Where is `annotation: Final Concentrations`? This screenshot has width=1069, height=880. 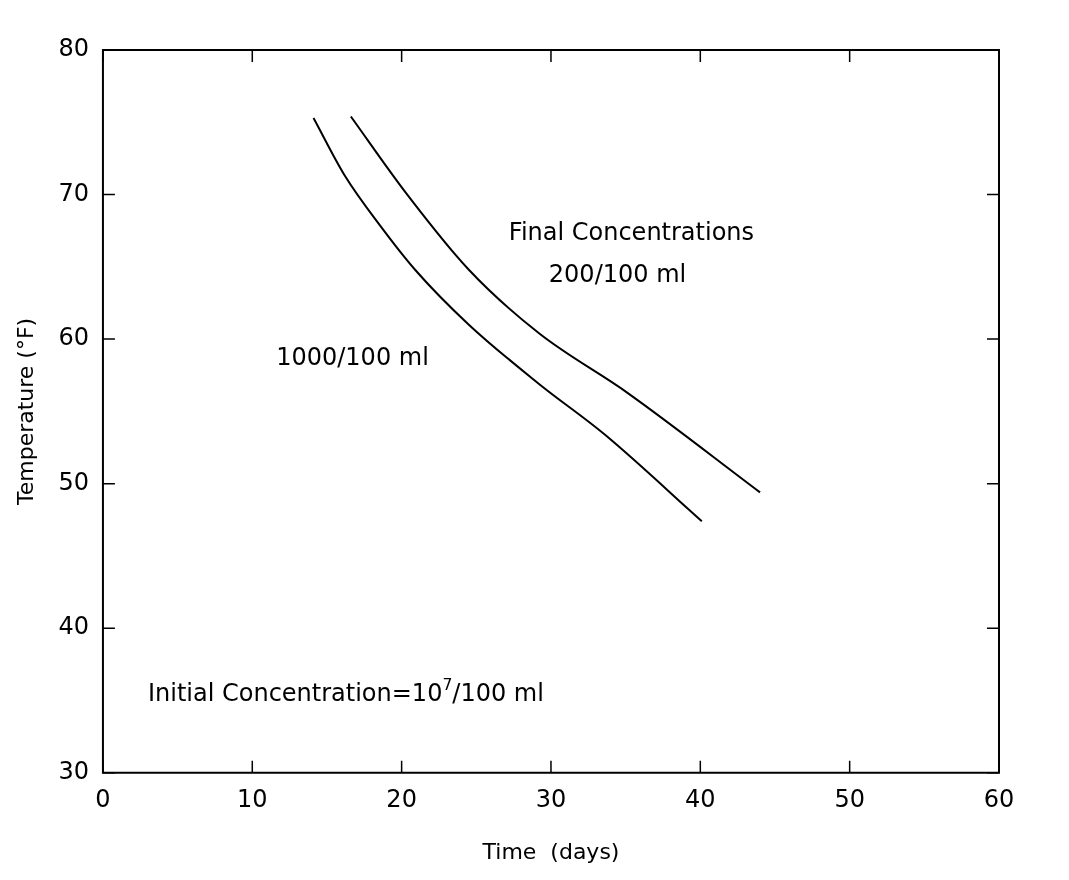
annotation: Final Concentrations is located at coordinates (631, 231).